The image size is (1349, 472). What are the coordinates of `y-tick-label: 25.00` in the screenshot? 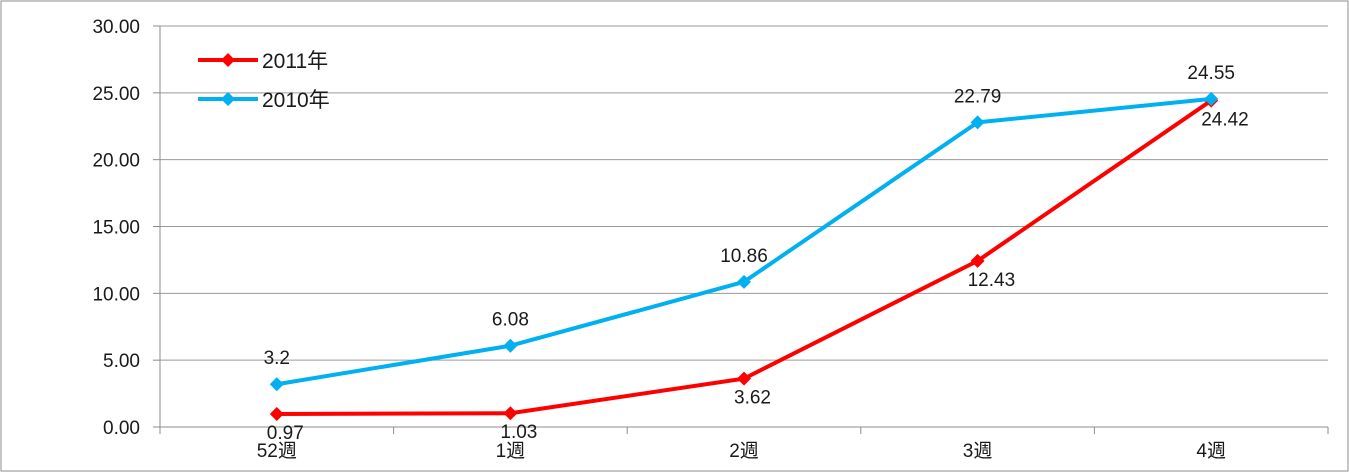 It's located at (116, 94).